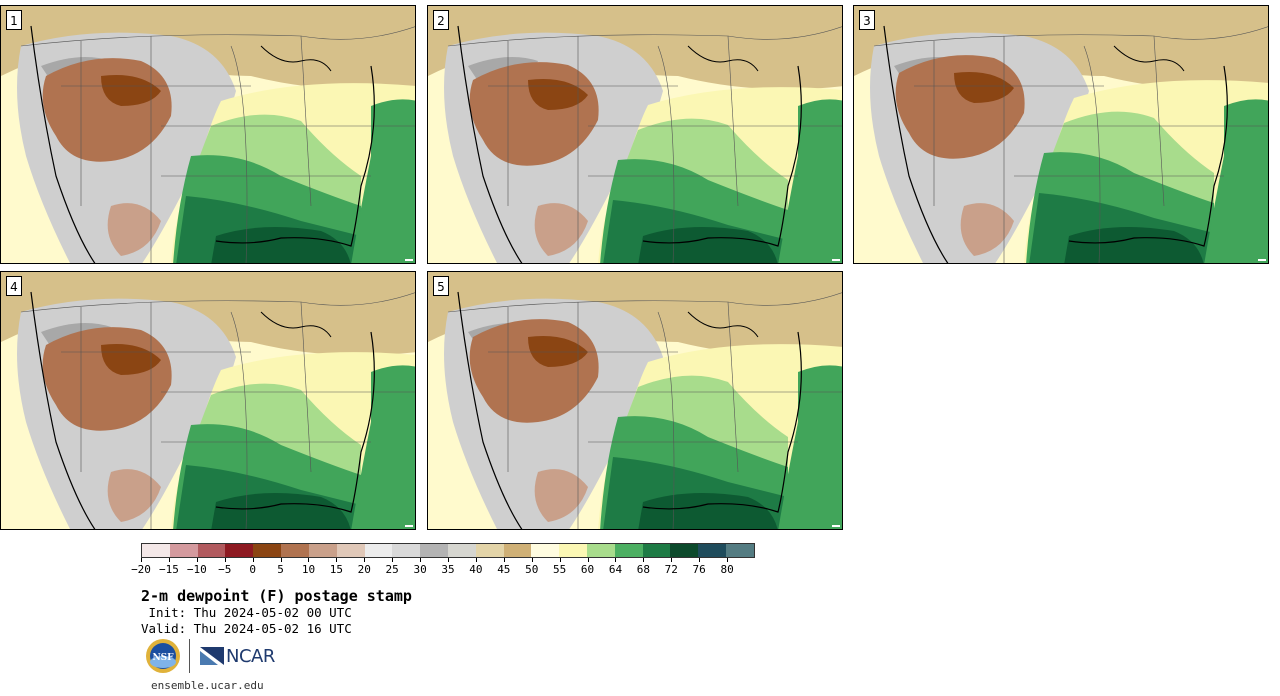 This screenshot has height=696, width=1280. I want to click on colorbar-tick-label: 72, so click(671, 569).